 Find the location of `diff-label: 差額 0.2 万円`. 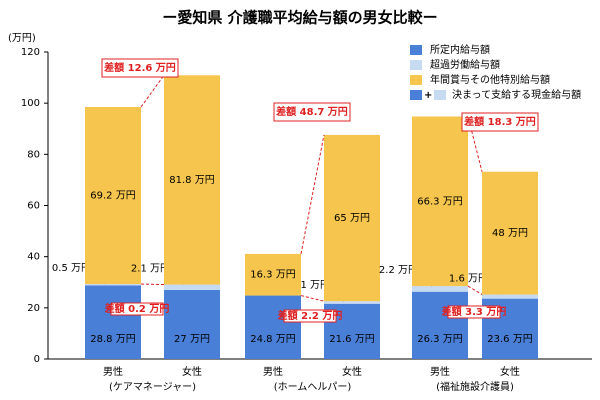

diff-label: 差額 0.2 万円 is located at coordinates (137, 308).